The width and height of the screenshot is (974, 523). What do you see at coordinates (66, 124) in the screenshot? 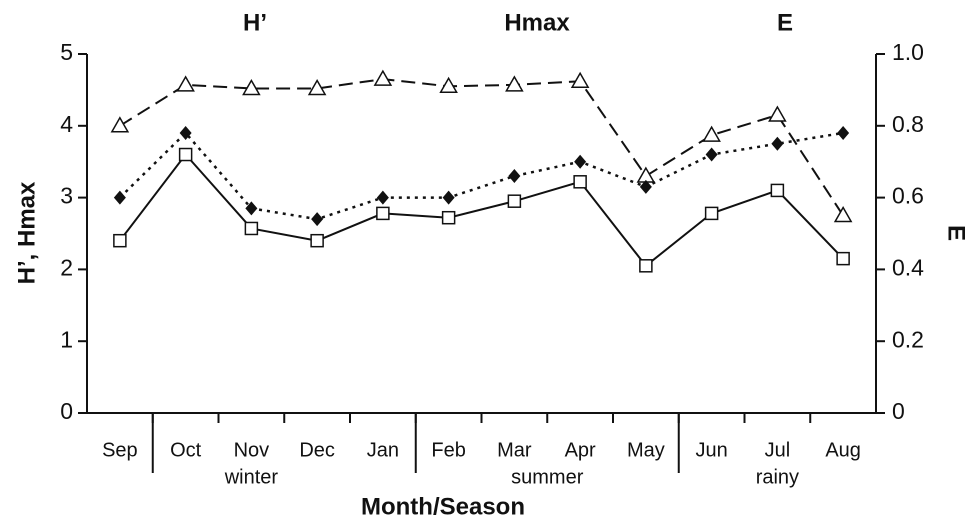
I see `y-tick-label: 4` at bounding box center [66, 124].